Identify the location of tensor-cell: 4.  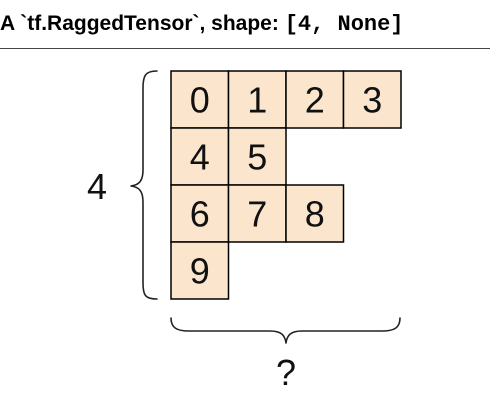
(200, 156).